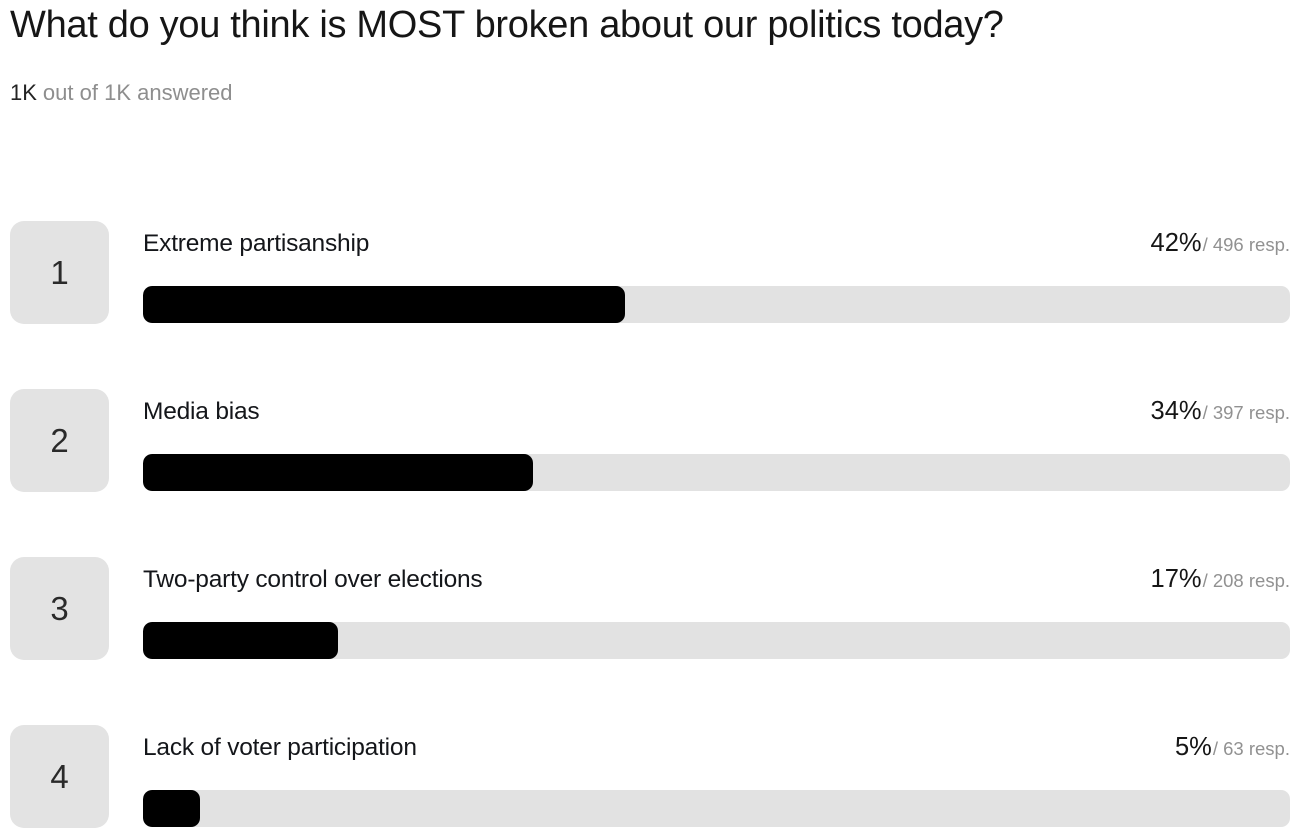 This screenshot has width=1293, height=835. I want to click on result-content: Extreme partisanship 42%/ 496 resp., so click(716, 272).